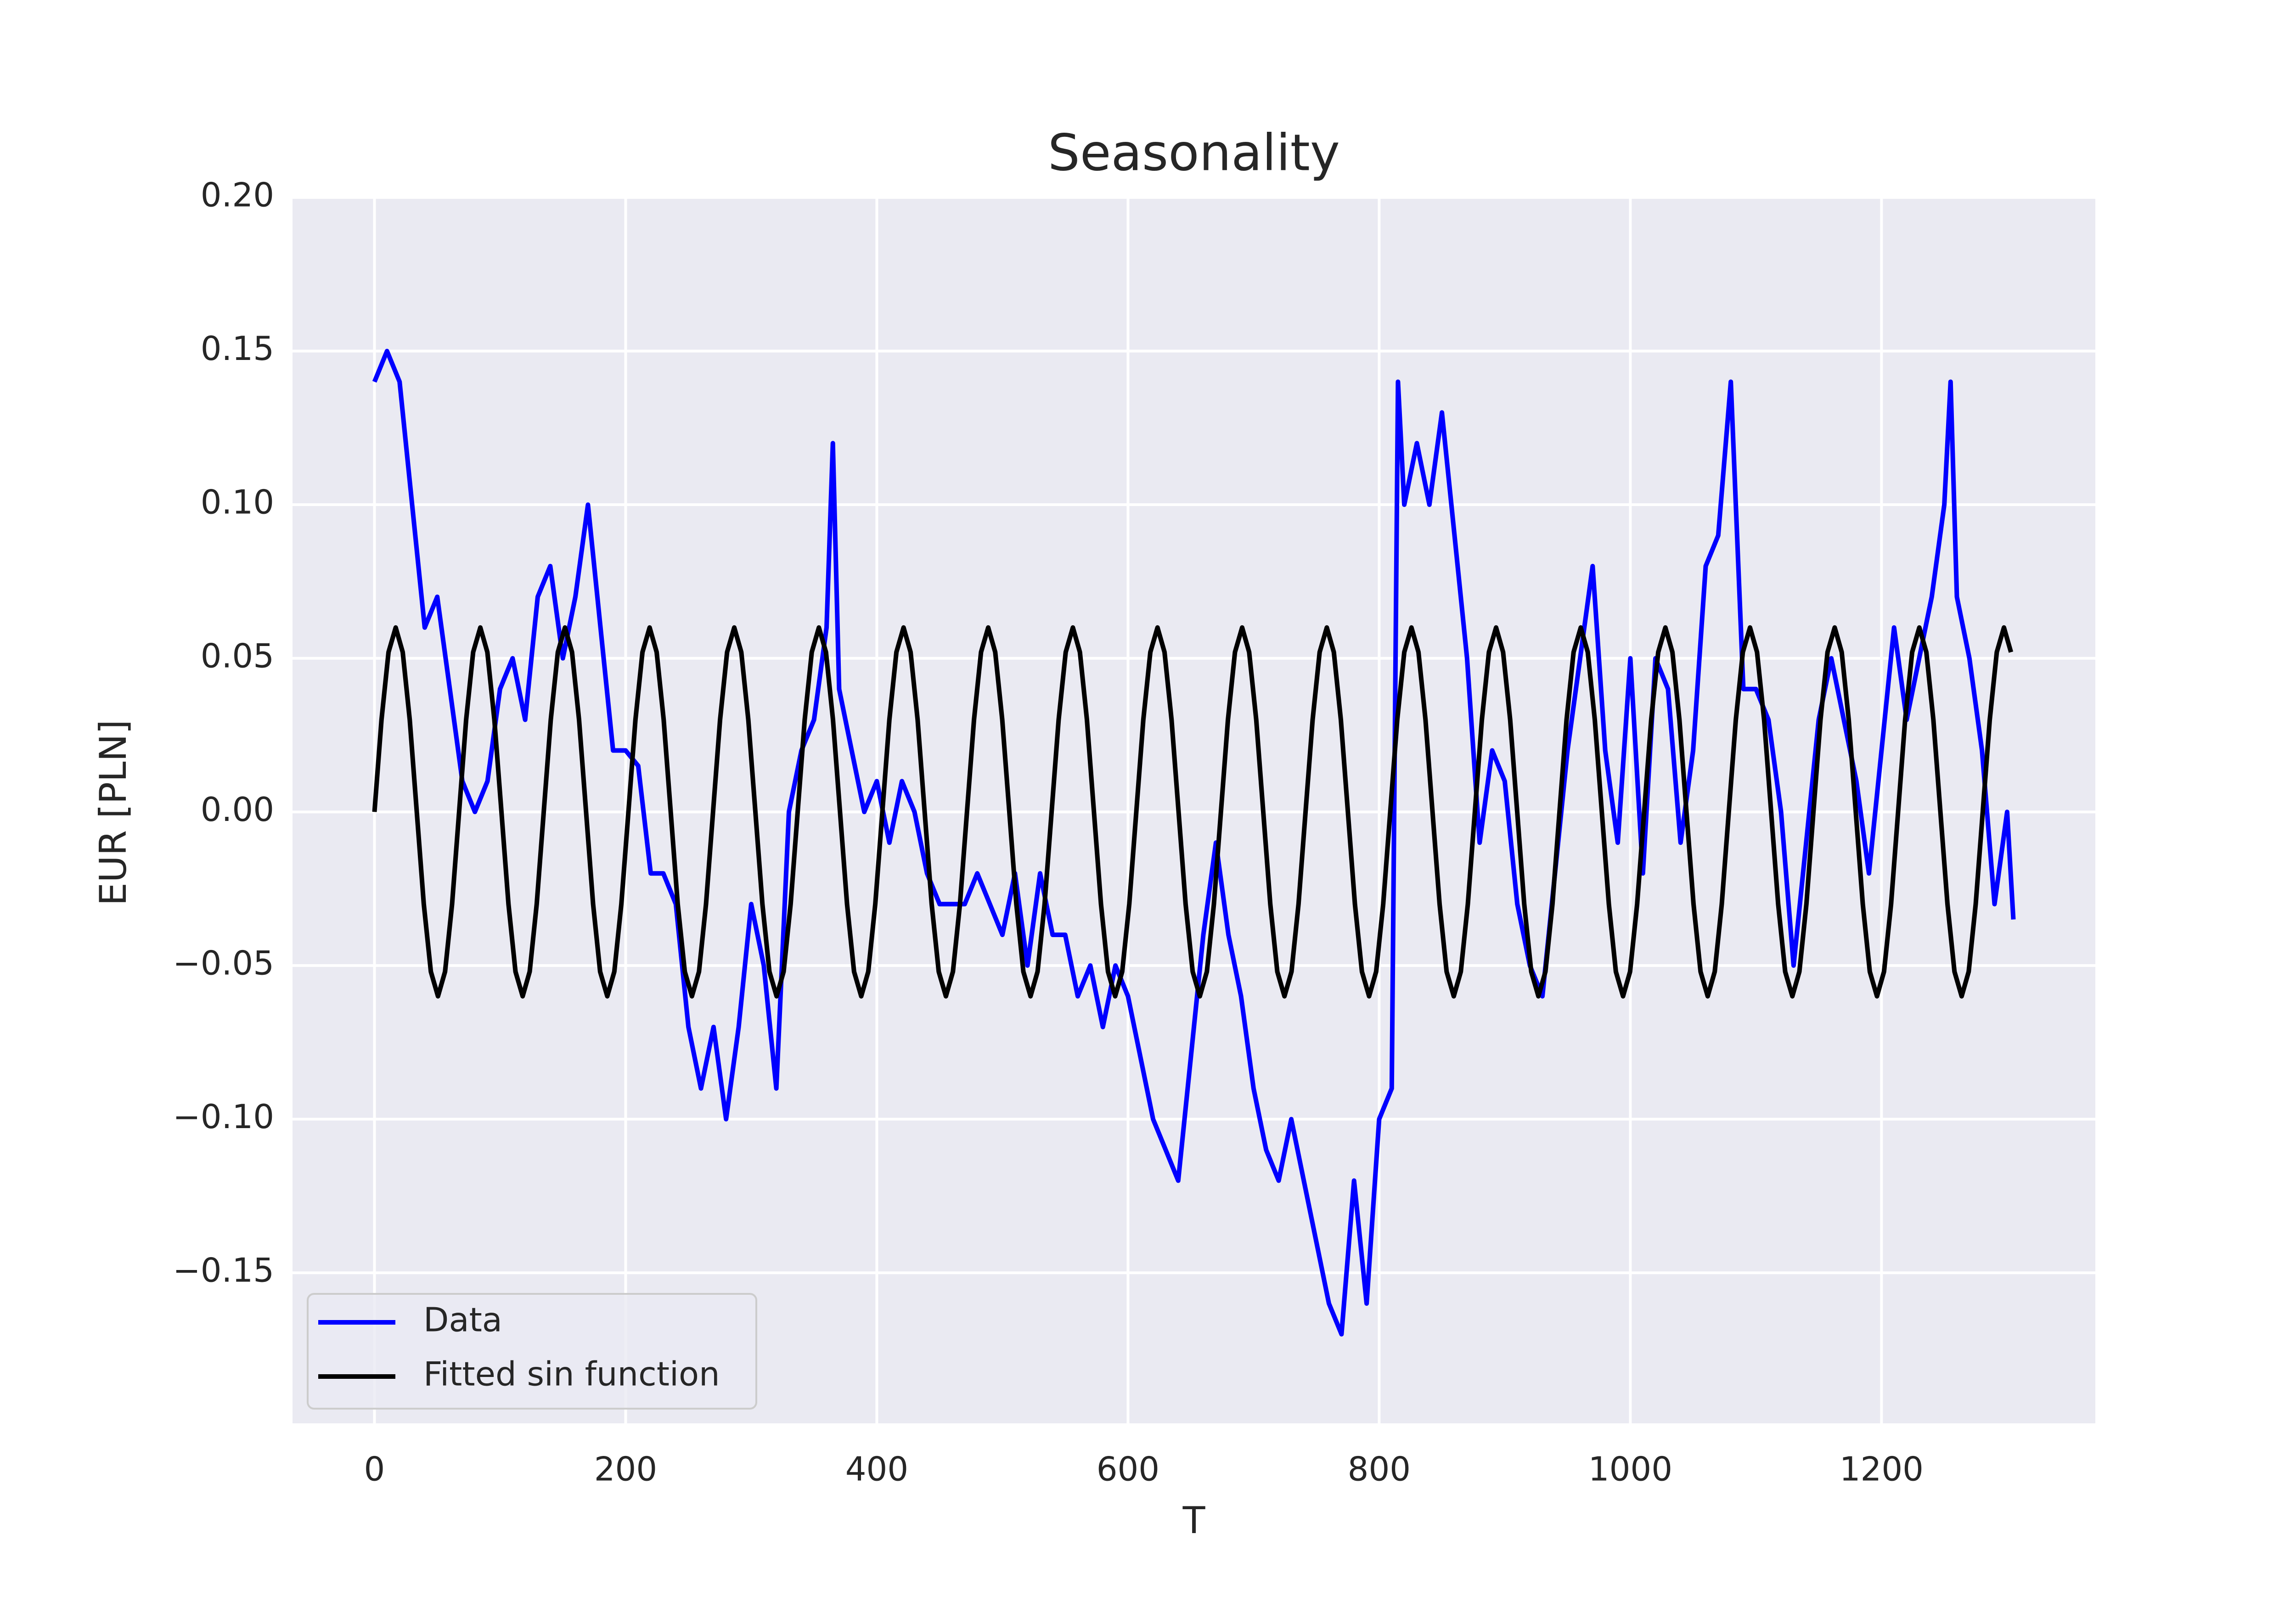  I want to click on x-axis-label: T, so click(1194, 1520).